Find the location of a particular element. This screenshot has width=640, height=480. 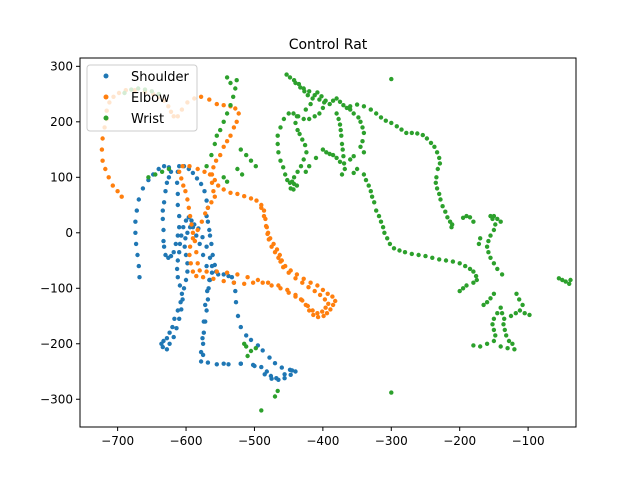

x-tick-label: −200 is located at coordinates (459, 441).